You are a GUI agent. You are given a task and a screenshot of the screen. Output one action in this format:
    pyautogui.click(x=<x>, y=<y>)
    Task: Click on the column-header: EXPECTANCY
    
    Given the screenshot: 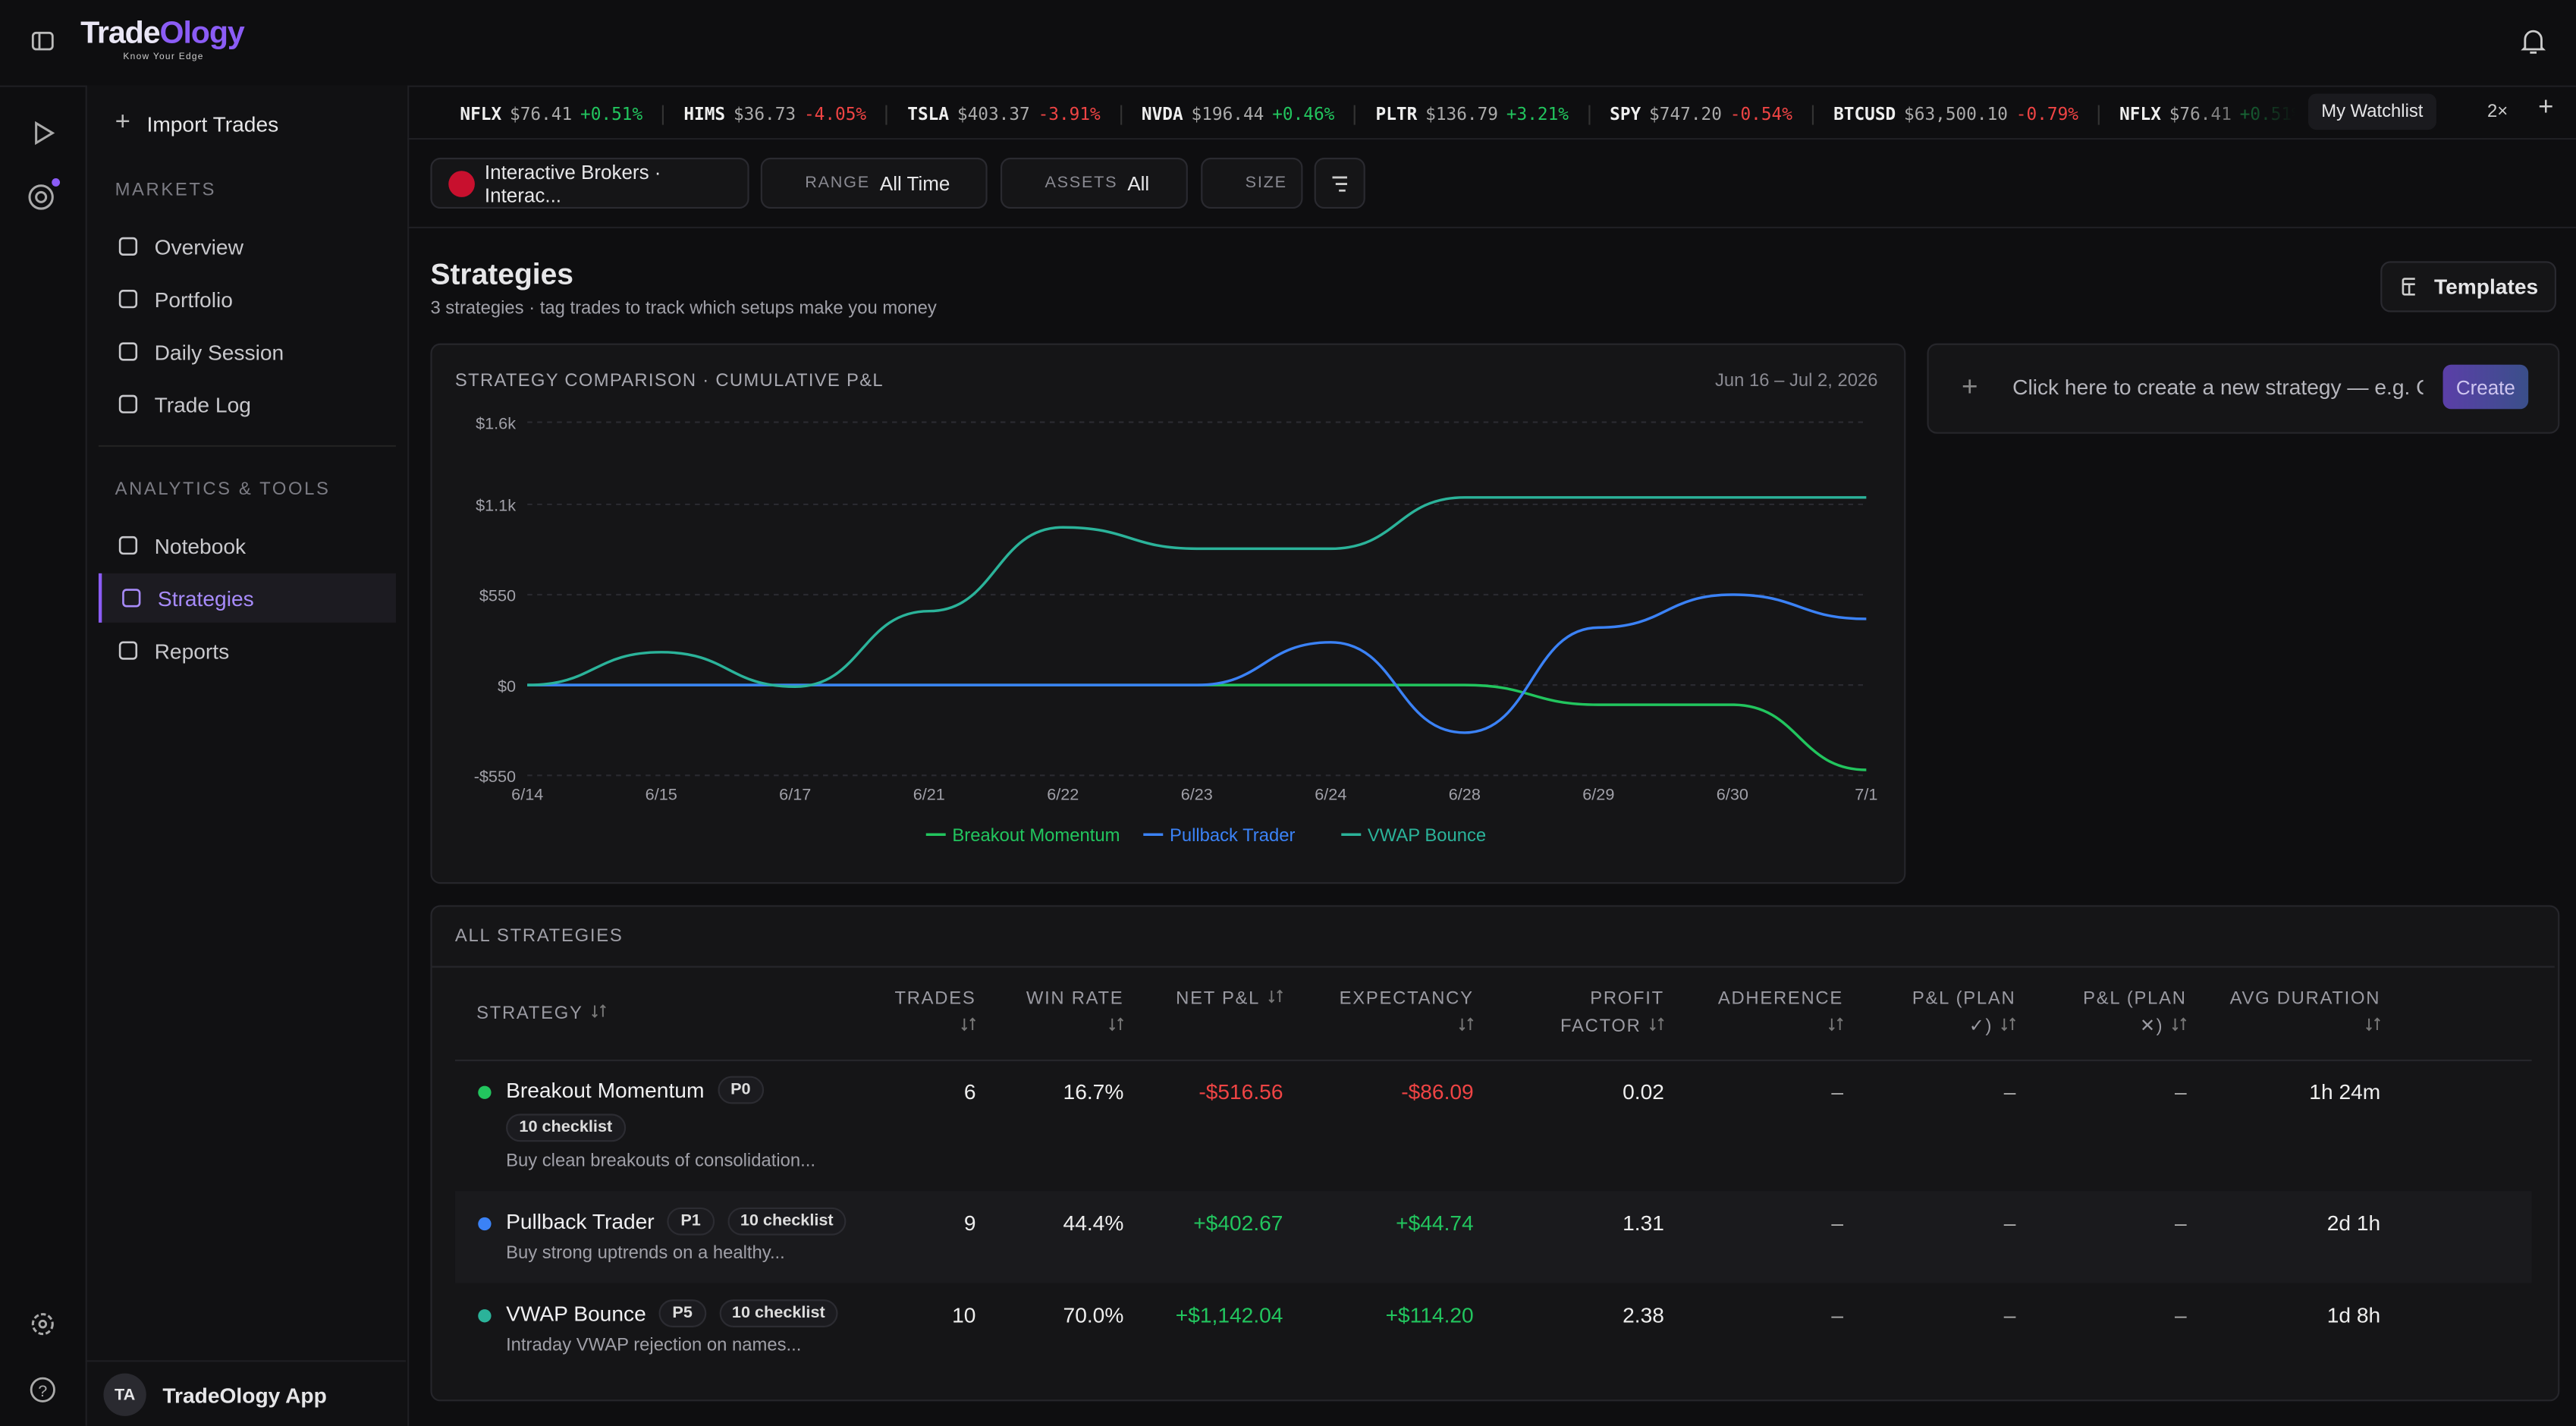 What is the action you would take?
    pyautogui.click(x=1400, y=1013)
    